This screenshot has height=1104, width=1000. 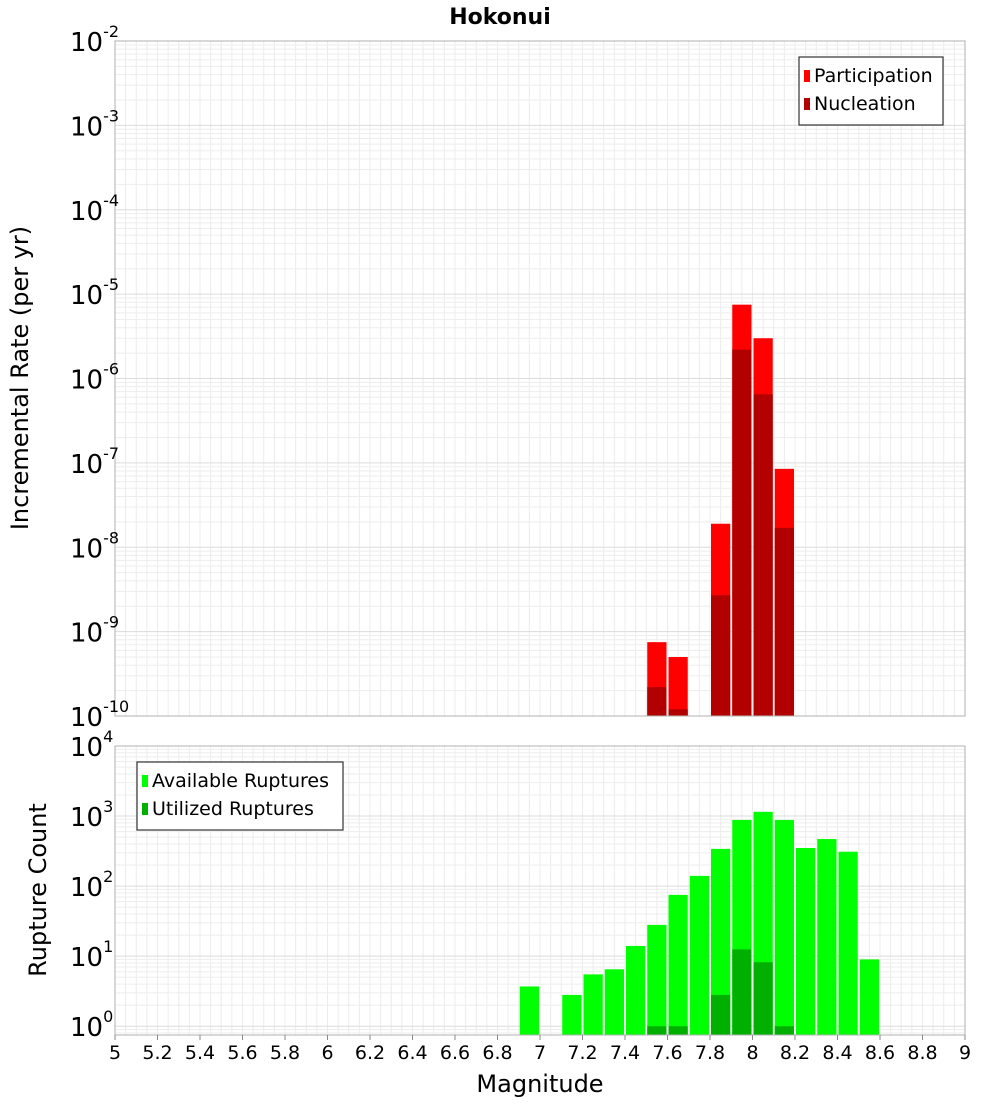 I want to click on y-tick-labels: 10⁰ 10¹ 10² 10³ 10⁴, so click(x=91, y=885).